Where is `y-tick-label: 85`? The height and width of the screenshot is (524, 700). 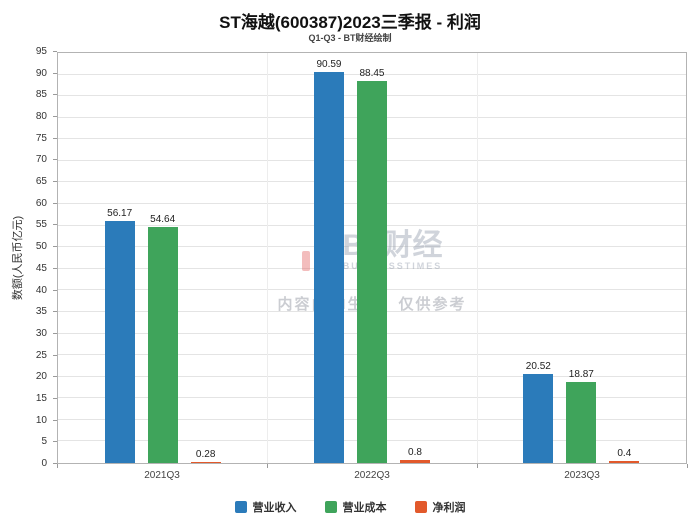
y-tick-label: 85 is located at coordinates (41, 95).